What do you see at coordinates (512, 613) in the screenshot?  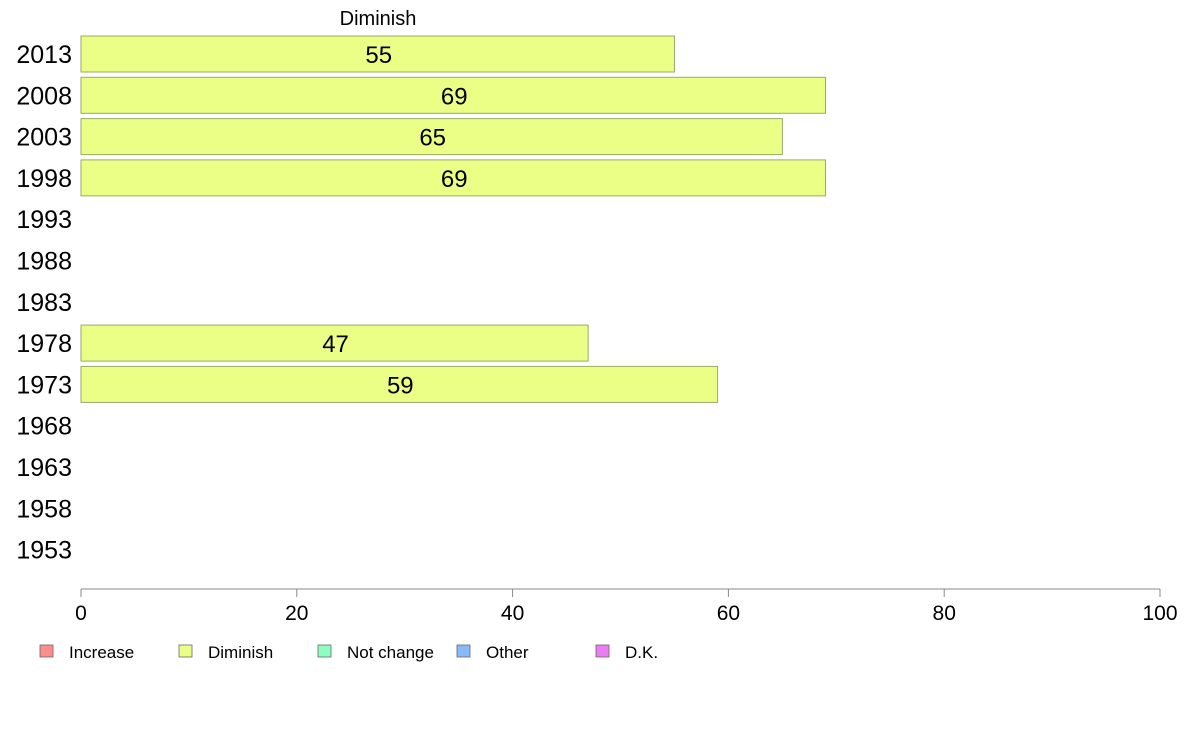 I see `x-tick-label: 40` at bounding box center [512, 613].